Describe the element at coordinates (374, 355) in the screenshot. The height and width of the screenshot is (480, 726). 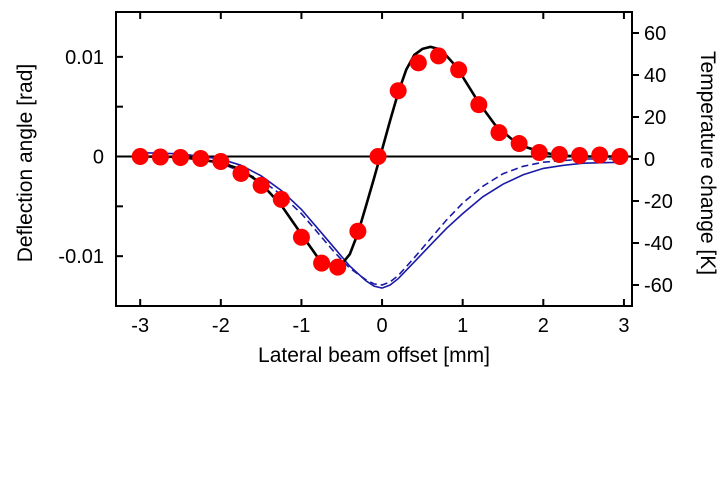
I see `x-axis-title: Lateral beam offset [mm]` at that location.